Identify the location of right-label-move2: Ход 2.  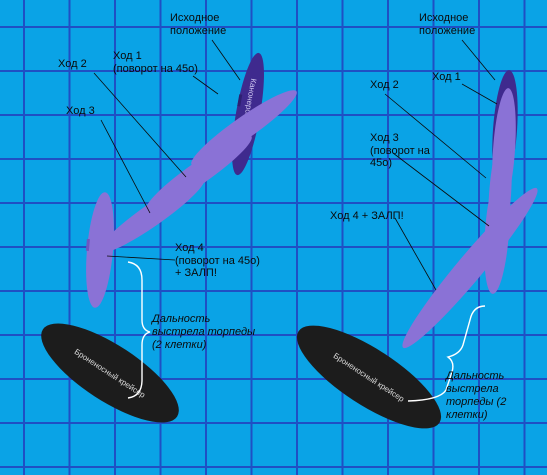
(384, 85).